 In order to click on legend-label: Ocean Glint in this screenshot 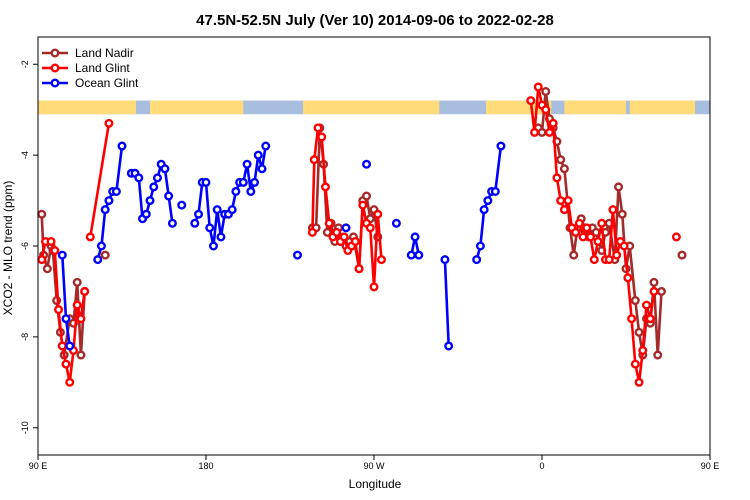, I will do `click(107, 83)`.